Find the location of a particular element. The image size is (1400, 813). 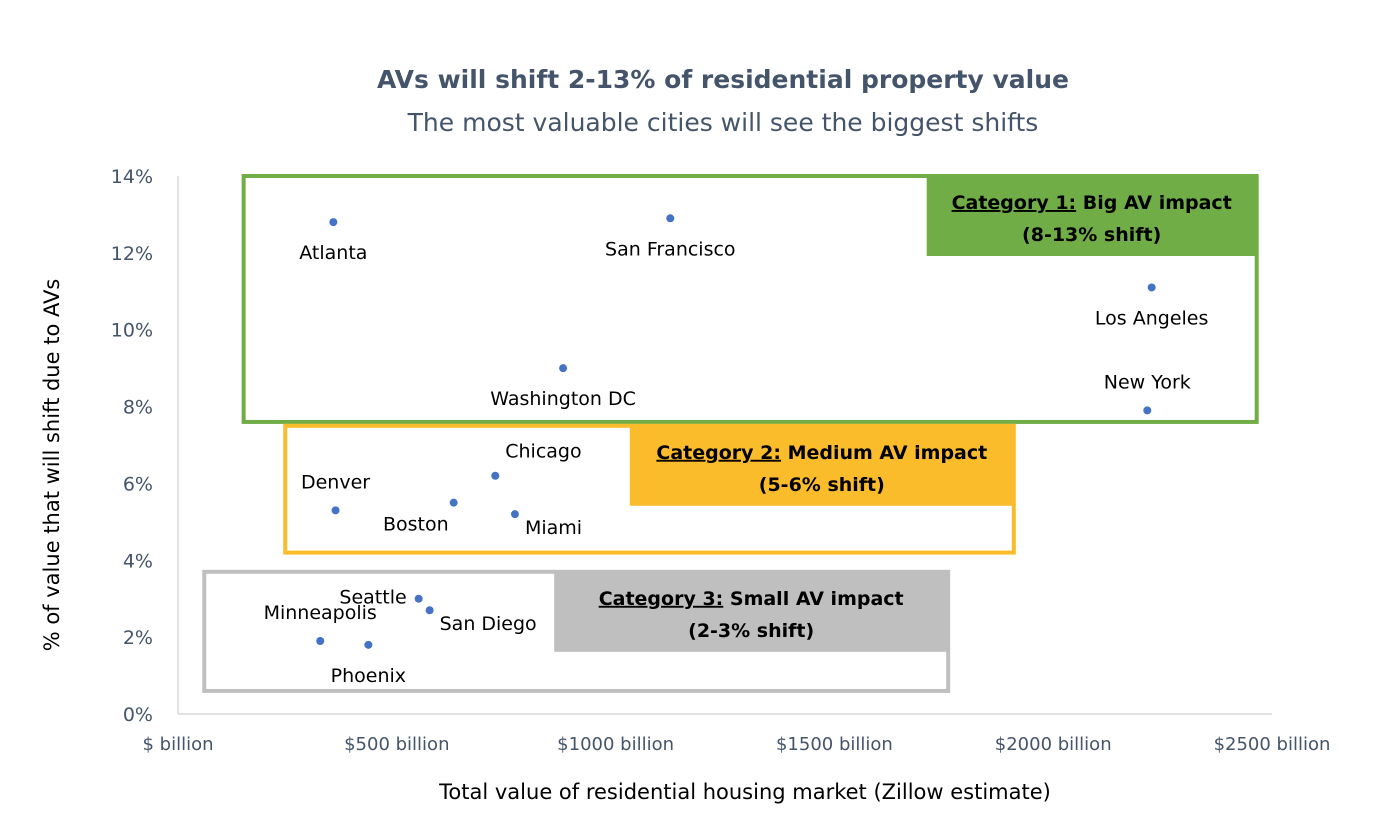

category-2-heading: Category 2: Medium AV impact is located at coordinates (821, 453).